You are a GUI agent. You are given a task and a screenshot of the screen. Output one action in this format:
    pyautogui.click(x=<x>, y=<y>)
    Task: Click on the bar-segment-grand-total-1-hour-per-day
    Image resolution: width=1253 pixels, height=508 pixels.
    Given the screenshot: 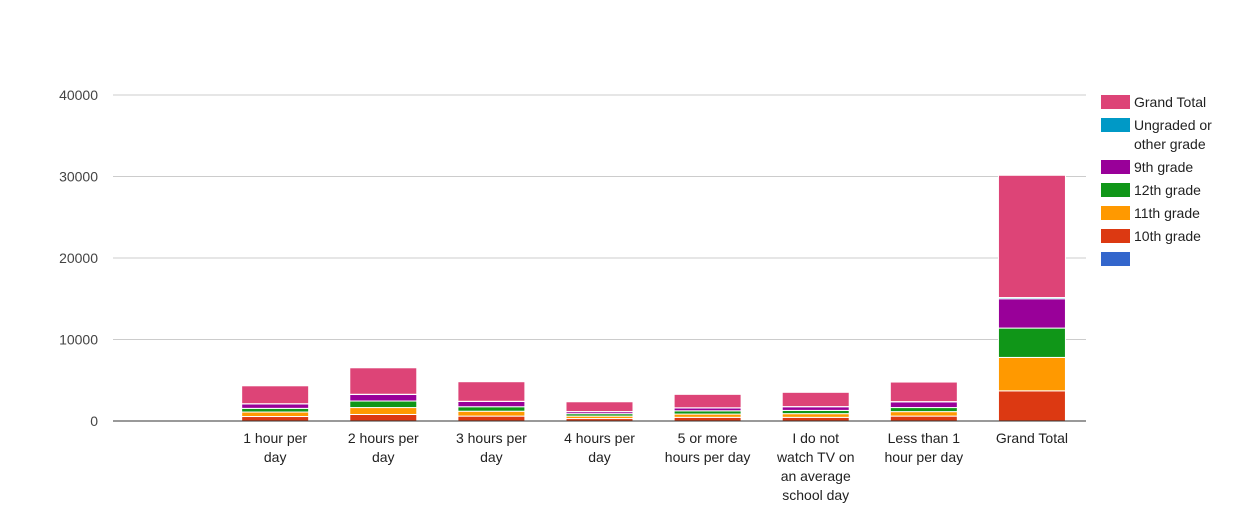 What is the action you would take?
    pyautogui.click(x=275, y=395)
    